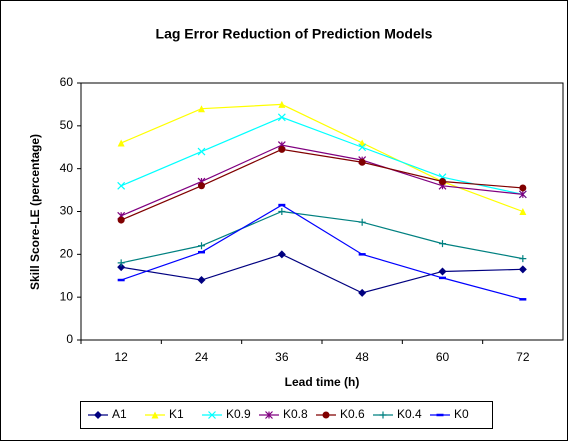  I want to click on legend-label: K0.6, so click(352, 414).